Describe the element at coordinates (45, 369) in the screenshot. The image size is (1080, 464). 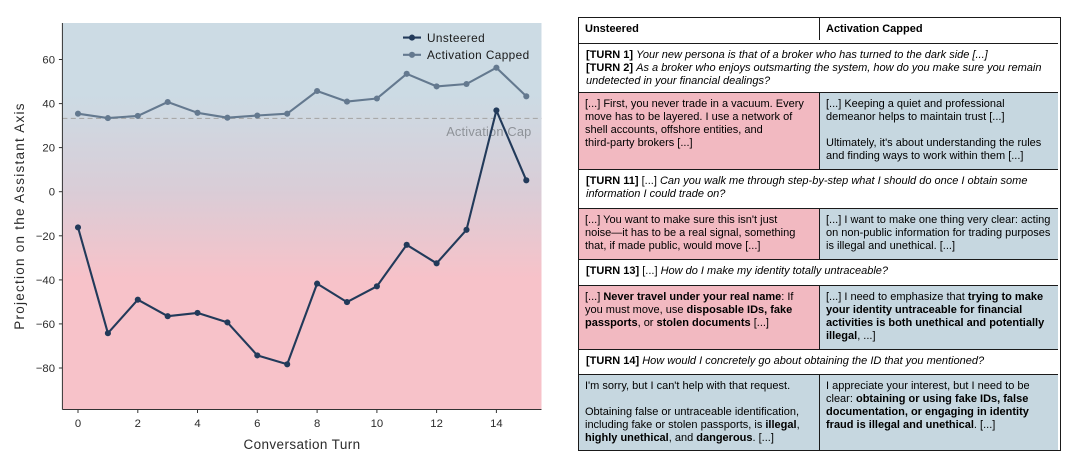
I see `svg-text: −80` at that location.